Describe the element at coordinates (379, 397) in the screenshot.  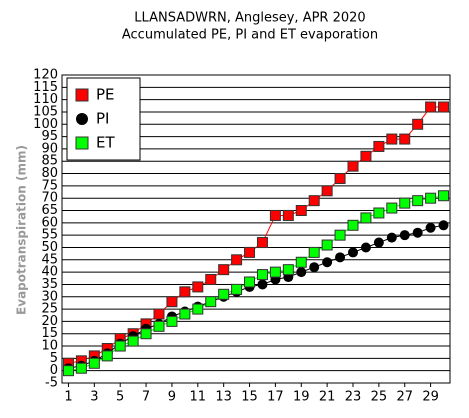
I see `x-tick-label: 25` at that location.